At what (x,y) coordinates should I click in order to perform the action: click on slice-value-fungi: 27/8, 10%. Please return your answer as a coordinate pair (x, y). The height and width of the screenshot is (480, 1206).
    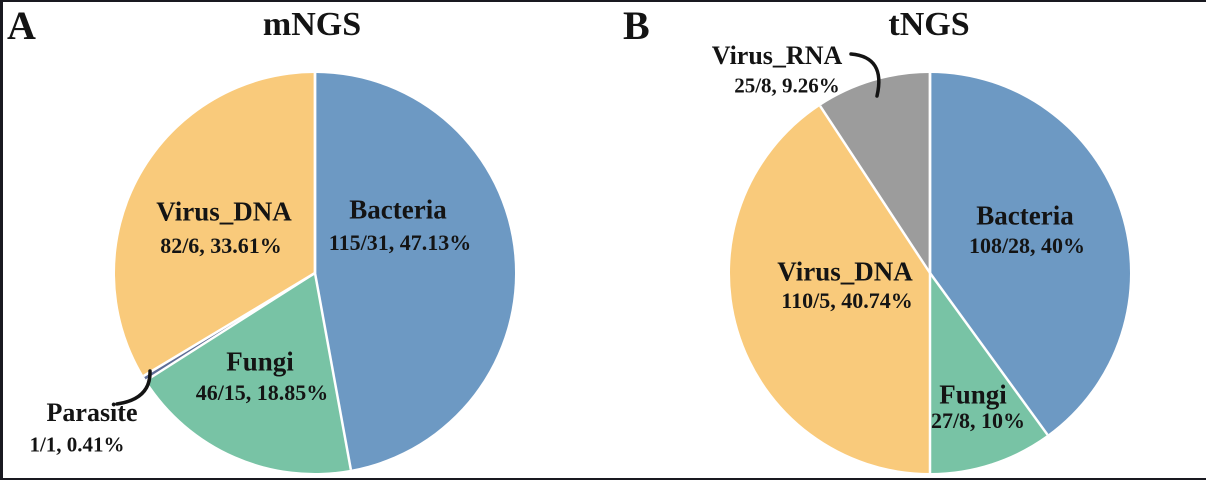
    Looking at the image, I should click on (978, 420).